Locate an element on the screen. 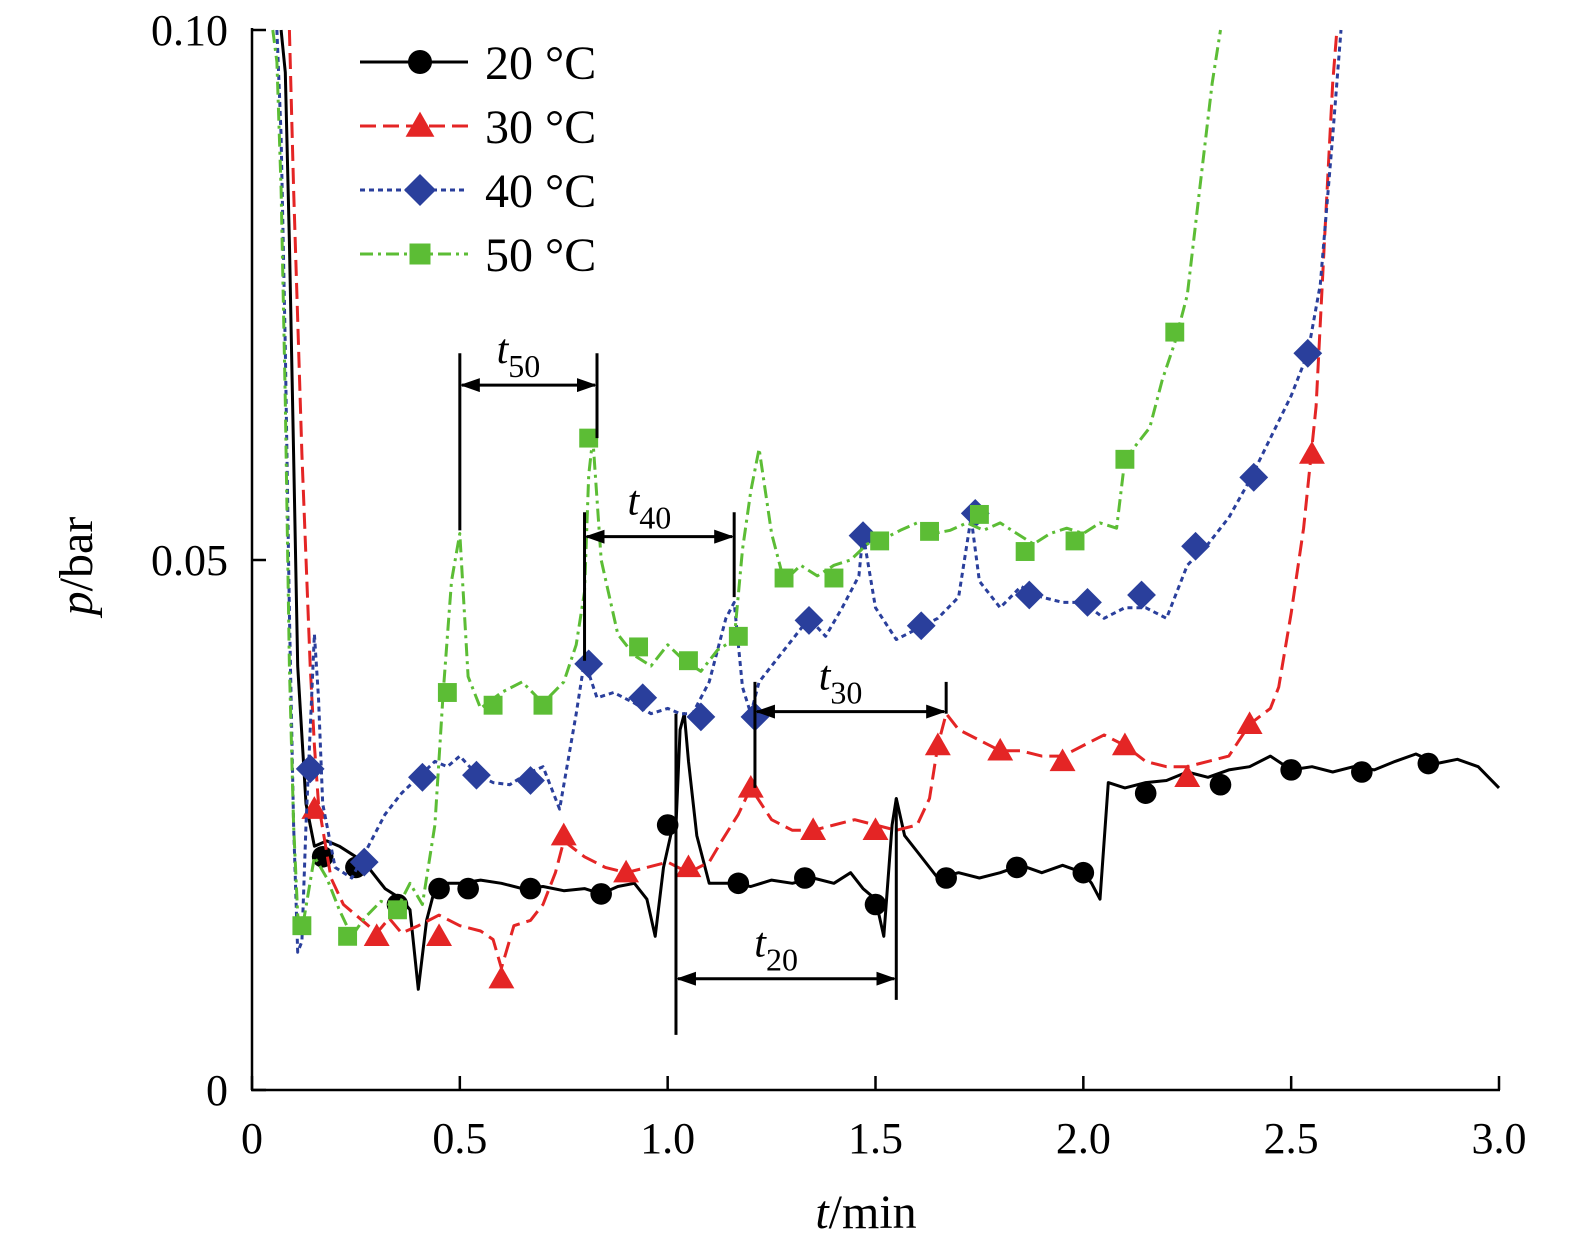 Image resolution: width=1575 pixels, height=1252 pixels. x-axis-variable: t is located at coordinates (822, 1212).